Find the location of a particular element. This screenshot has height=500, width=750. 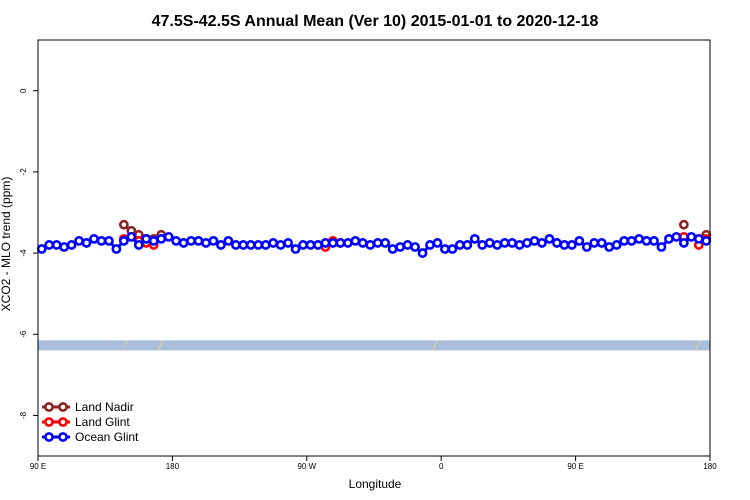

y-tick-label-2: -4 is located at coordinates (23, 253).